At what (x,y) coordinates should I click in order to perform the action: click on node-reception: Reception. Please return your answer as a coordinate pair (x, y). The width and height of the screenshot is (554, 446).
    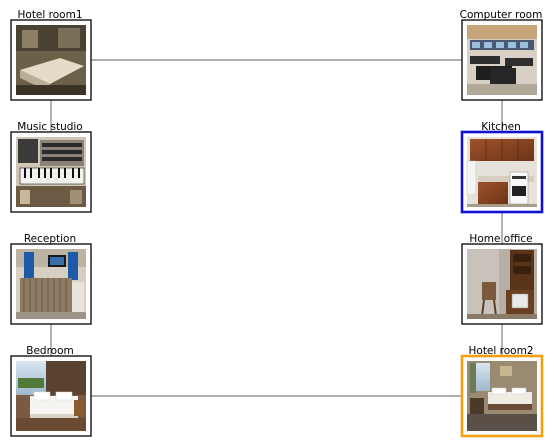
    Looking at the image, I should click on (51, 279).